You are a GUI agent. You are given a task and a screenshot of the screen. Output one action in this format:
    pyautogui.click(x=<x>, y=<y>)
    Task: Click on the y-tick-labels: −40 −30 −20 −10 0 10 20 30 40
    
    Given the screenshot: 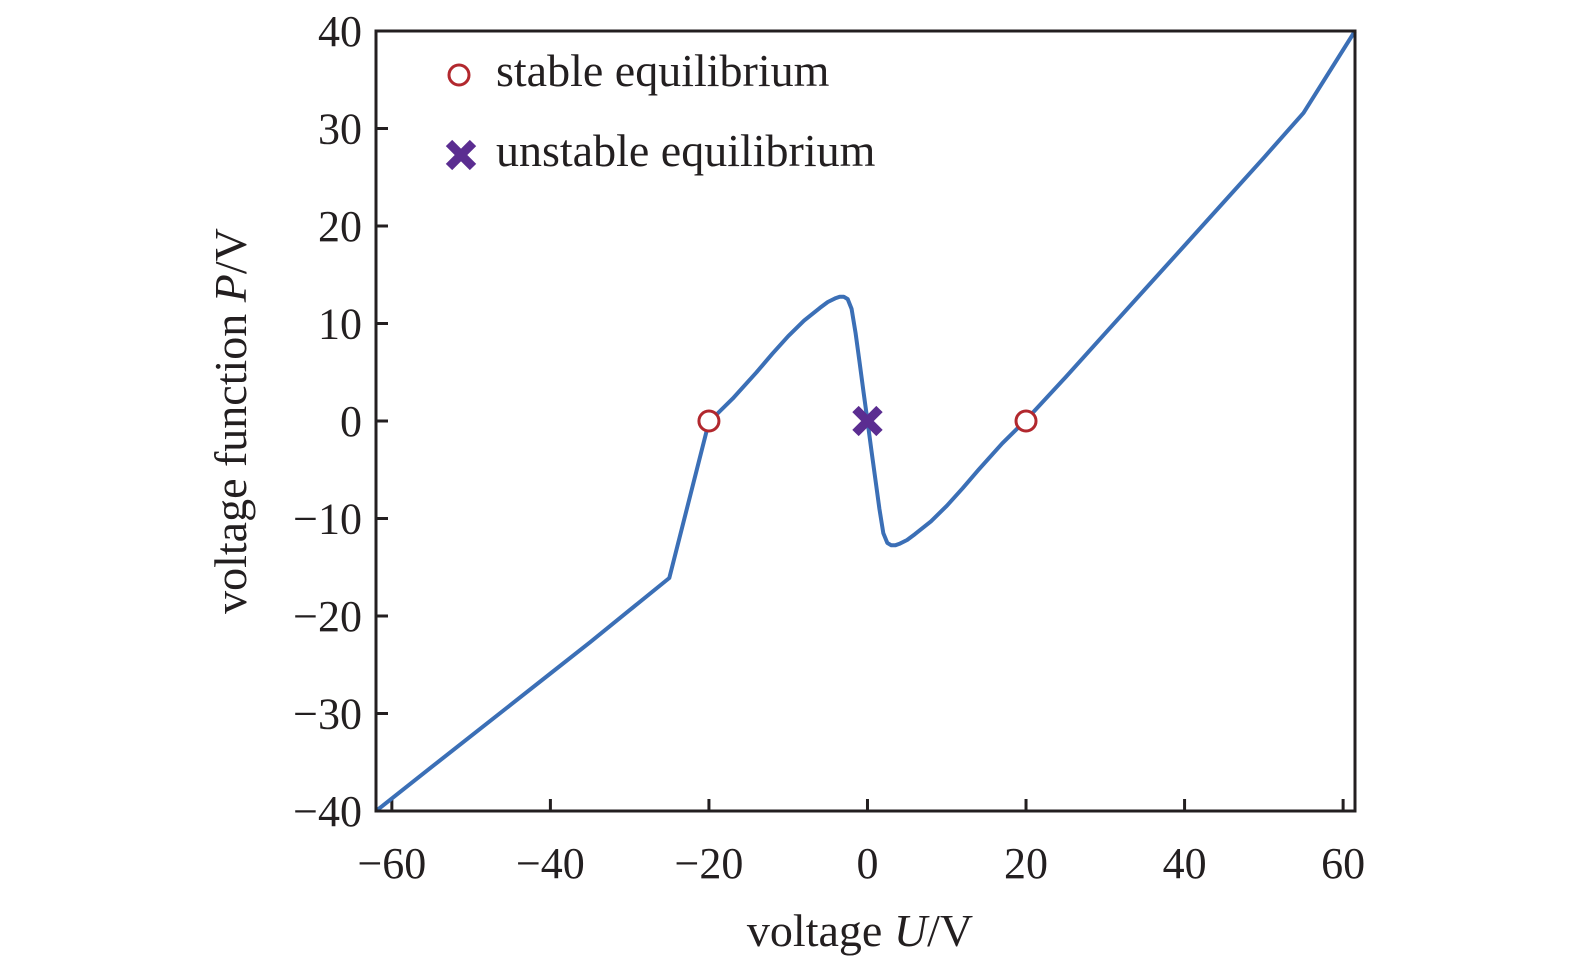 What is the action you would take?
    pyautogui.click(x=327, y=421)
    